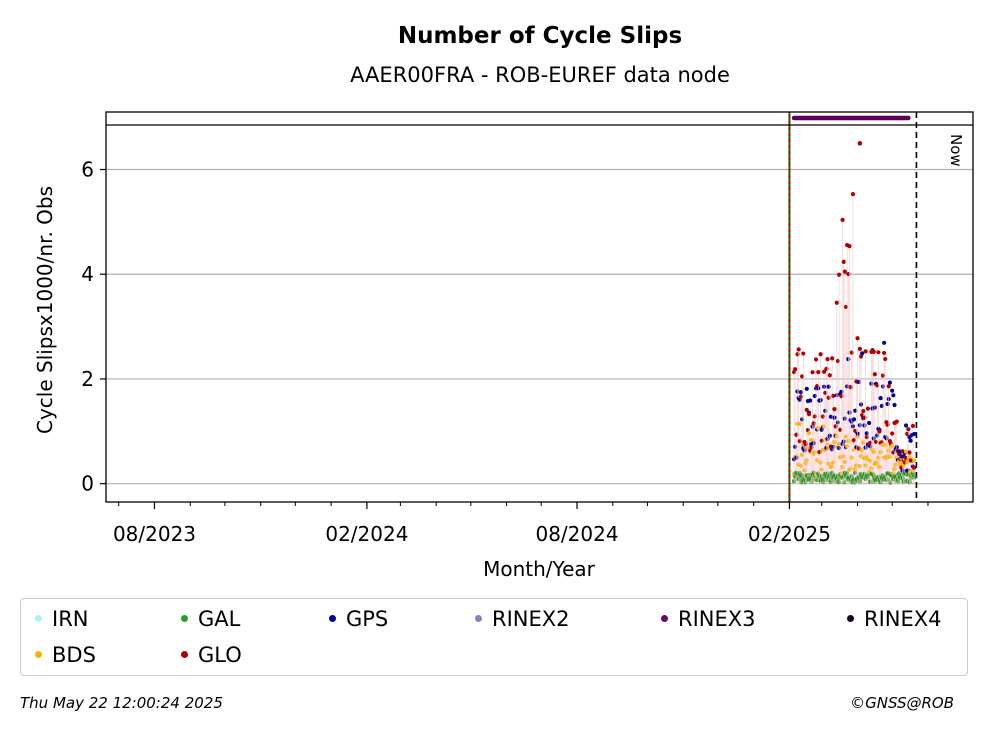 The image size is (992, 734). What do you see at coordinates (184, 654) in the screenshot?
I see `glo-marker-icon` at bounding box center [184, 654].